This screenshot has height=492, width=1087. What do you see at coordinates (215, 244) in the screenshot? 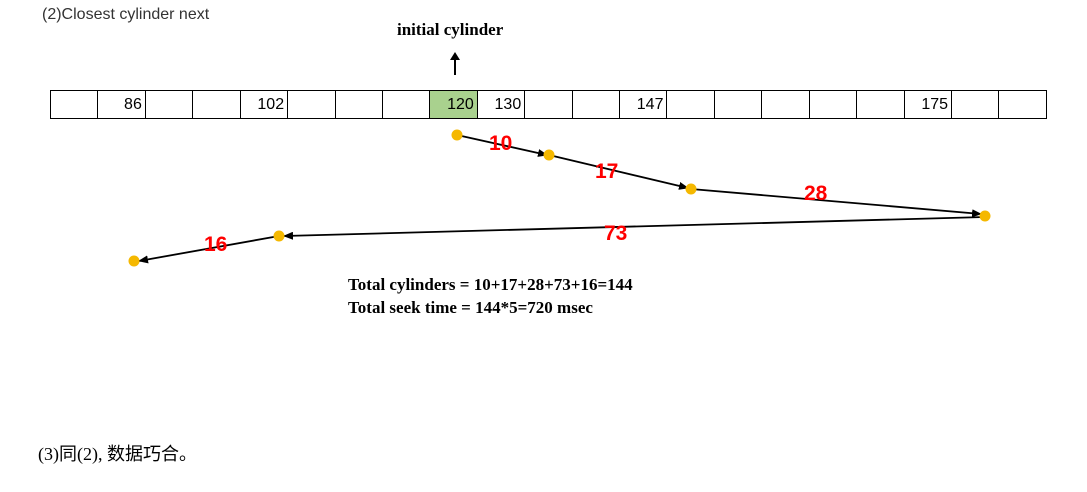
I see `move-distance-label: 16` at bounding box center [215, 244].